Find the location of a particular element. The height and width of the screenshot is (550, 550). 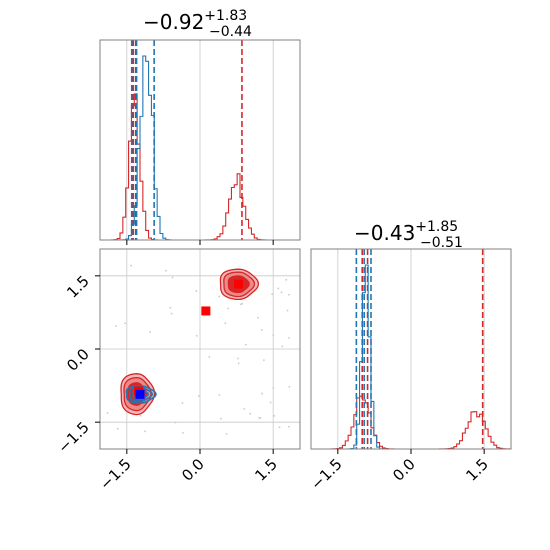

joint-xtick-label-0: −1.5 is located at coordinates (115, 474).